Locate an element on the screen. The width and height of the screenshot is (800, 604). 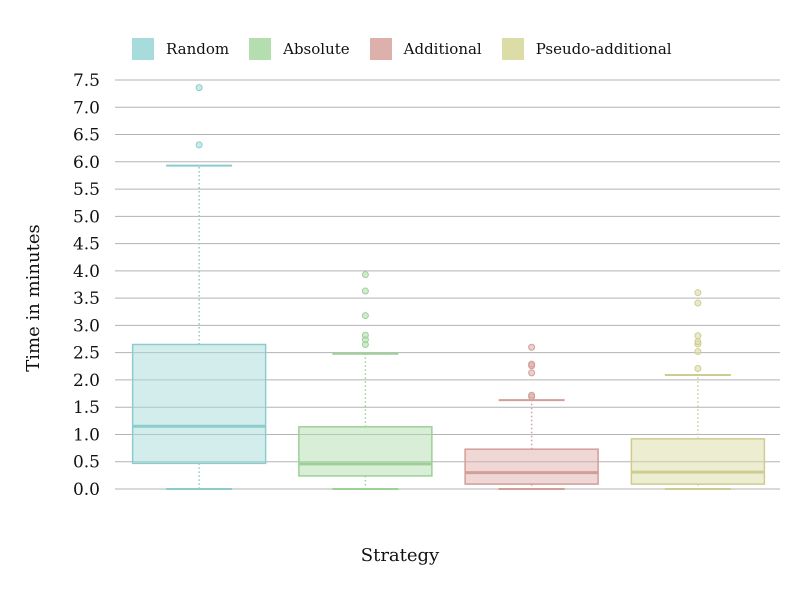
y-tick-label: 4.0 is located at coordinates (86, 272).